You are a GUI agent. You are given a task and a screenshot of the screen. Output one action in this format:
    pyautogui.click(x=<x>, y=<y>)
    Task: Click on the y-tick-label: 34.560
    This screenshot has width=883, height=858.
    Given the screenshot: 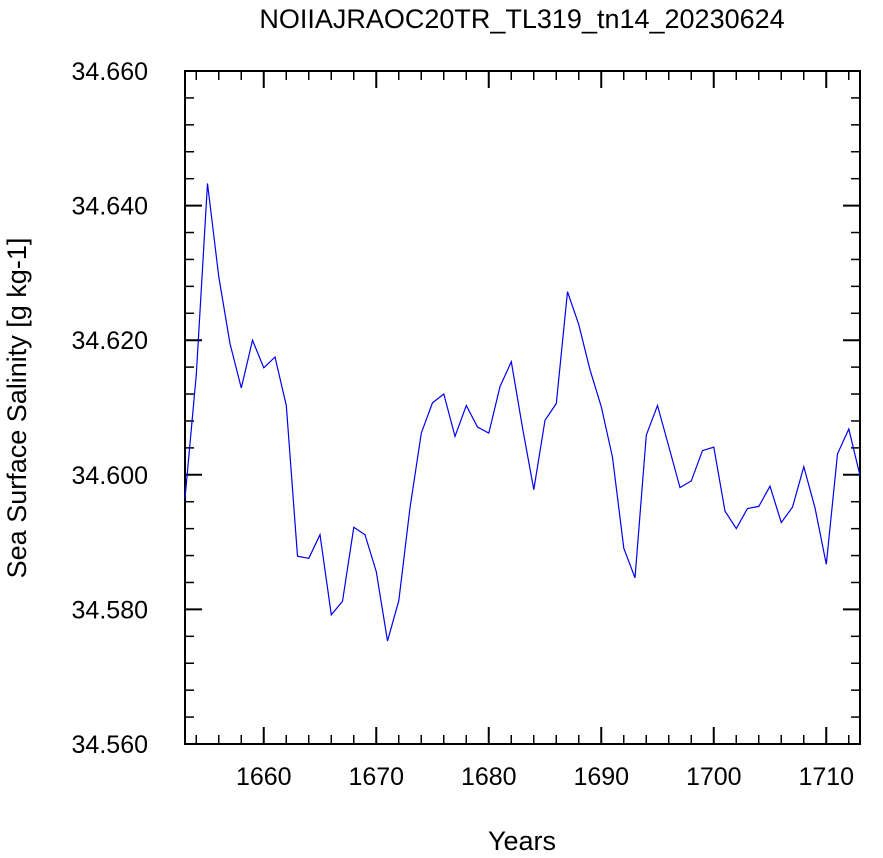 What is the action you would take?
    pyautogui.click(x=110, y=745)
    